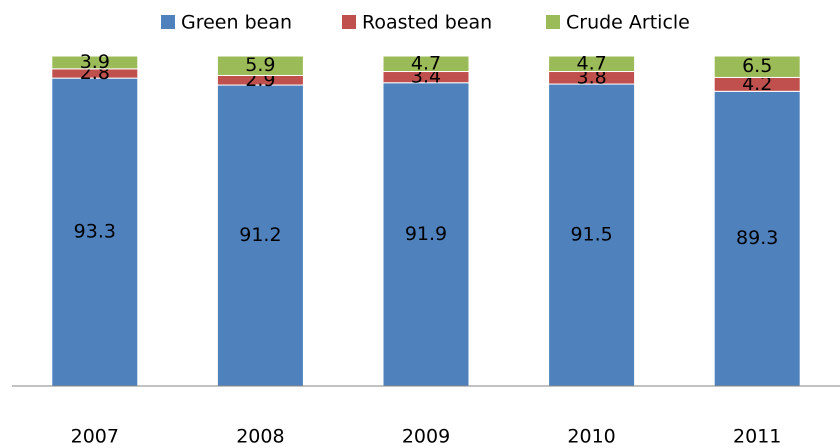  Describe the element at coordinates (426, 437) in the screenshot. I see `x-tick-label: 2009` at that location.